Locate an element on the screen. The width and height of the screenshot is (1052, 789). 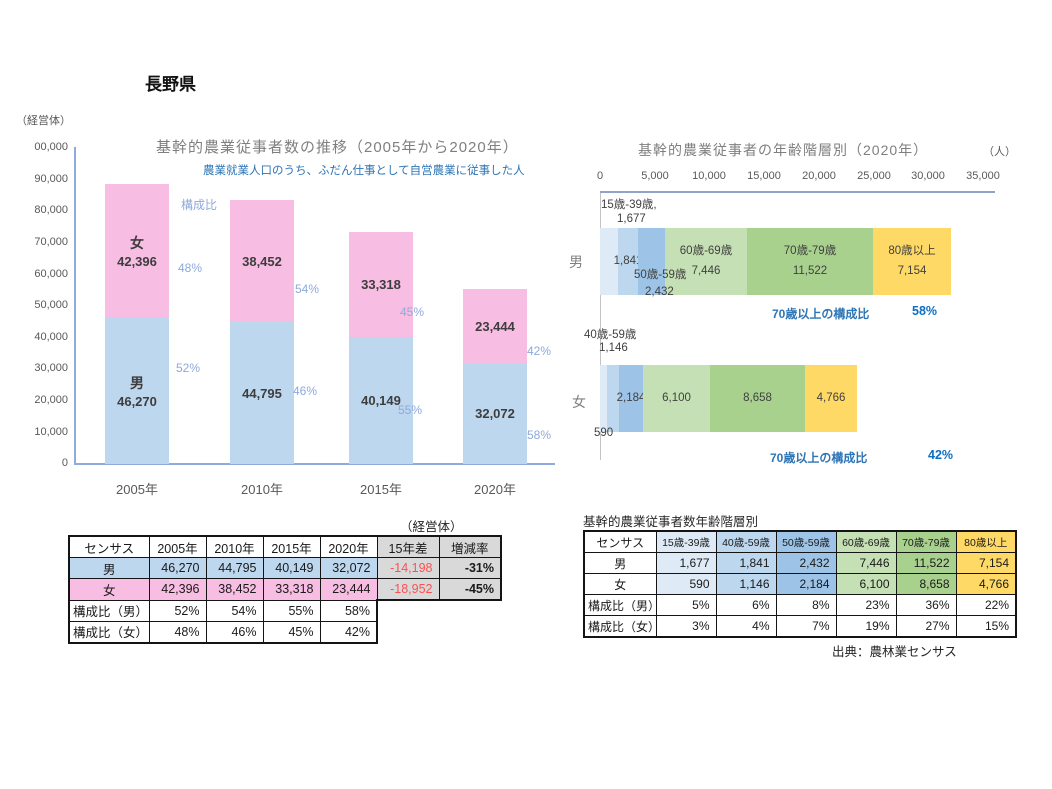
male-over70-ratio-value: 58% is located at coordinates (925, 311).